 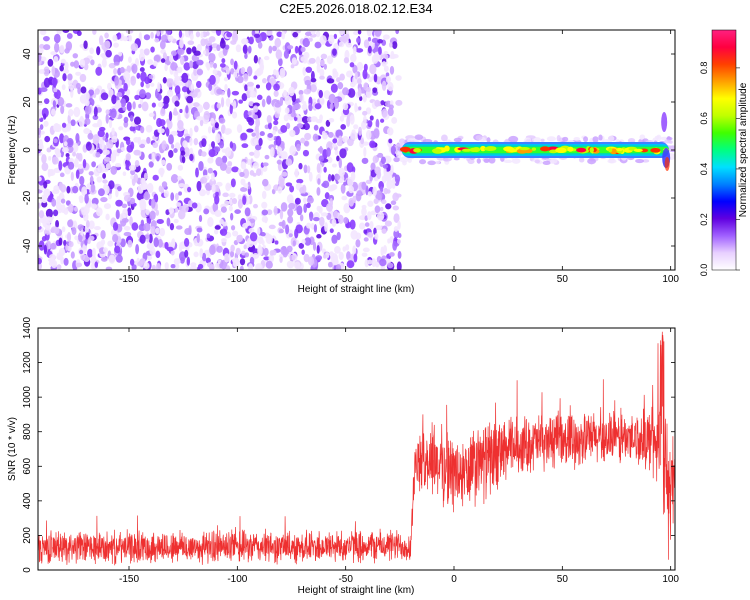 What do you see at coordinates (704, 118) in the screenshot?
I see `colorbar-tick-label: 0.6` at bounding box center [704, 118].